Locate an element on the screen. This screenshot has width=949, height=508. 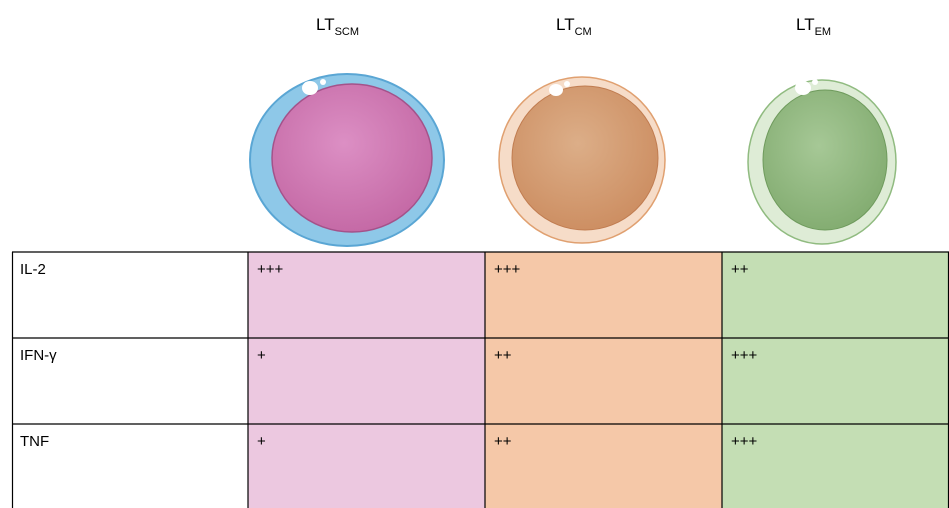
header: LTSCM is located at coordinates (337, 26).